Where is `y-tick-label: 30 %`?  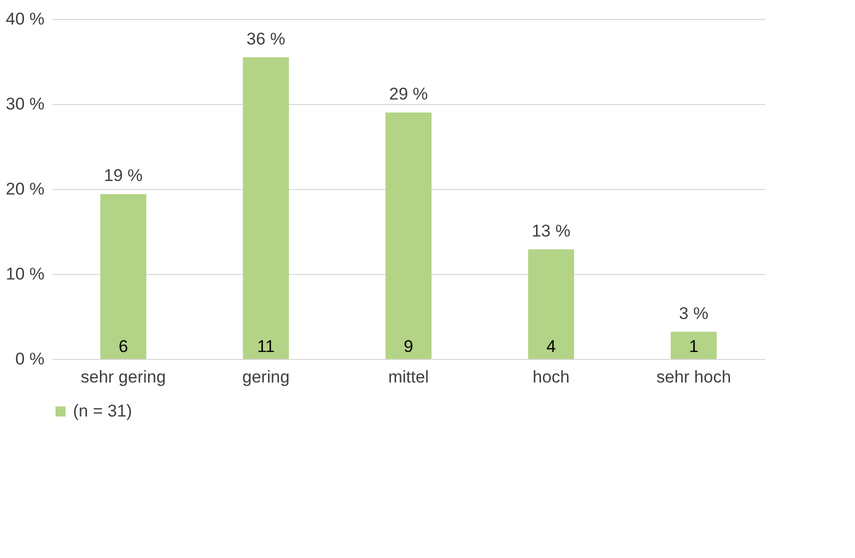
y-tick-label: 30 % is located at coordinates (25, 104).